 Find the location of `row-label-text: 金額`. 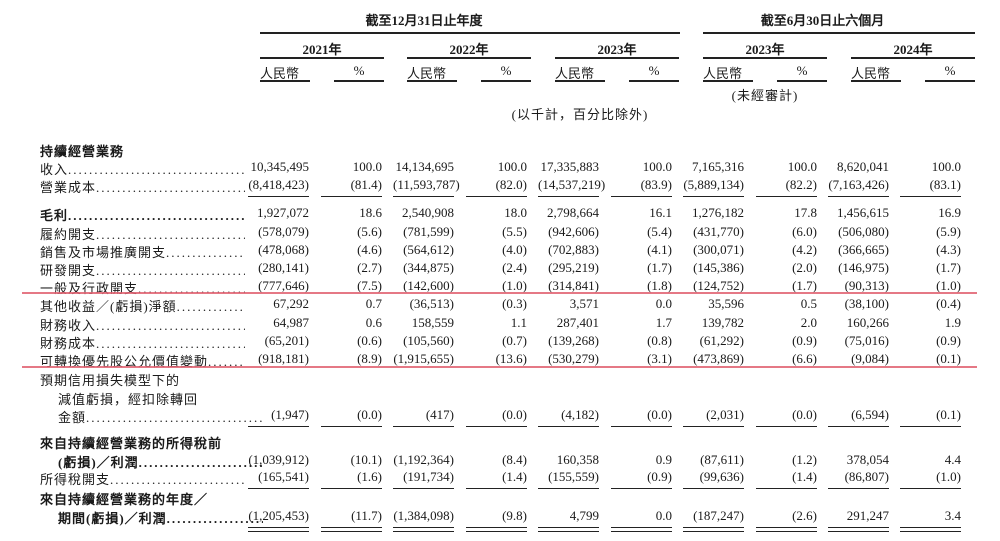

row-label-text: 金額 is located at coordinates (72, 417).